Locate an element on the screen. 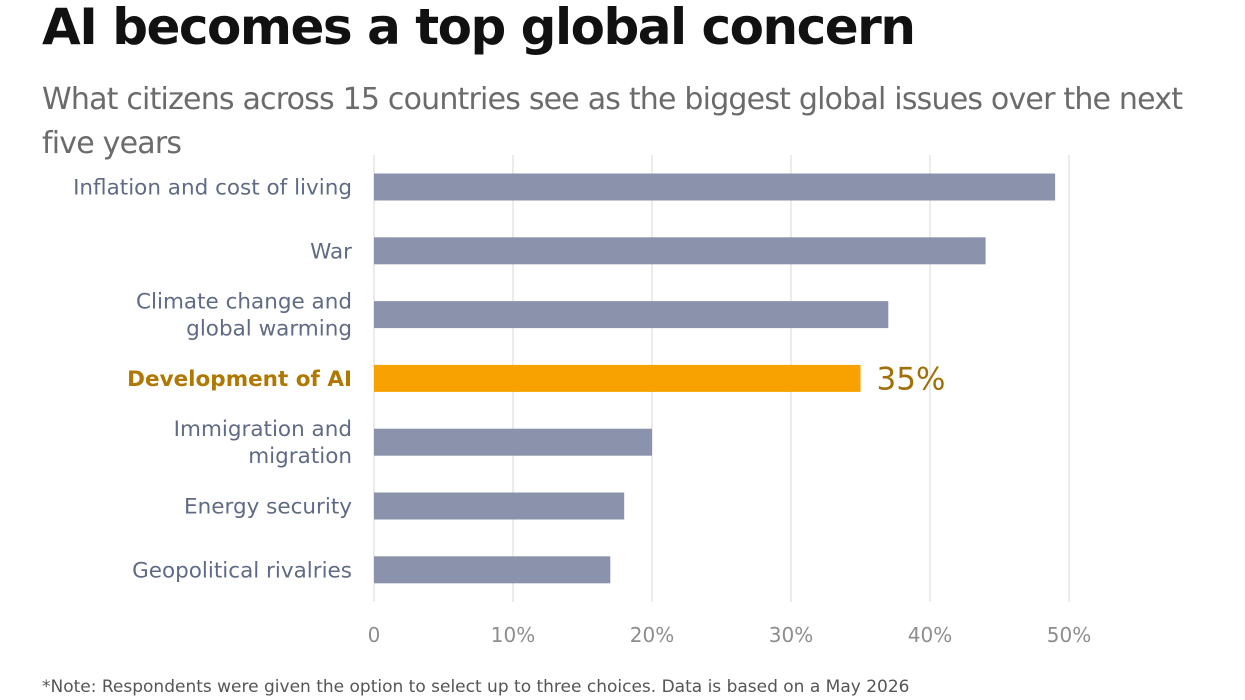 The width and height of the screenshot is (1245, 700). category-label: Inflation and cost of living is located at coordinates (212, 188).